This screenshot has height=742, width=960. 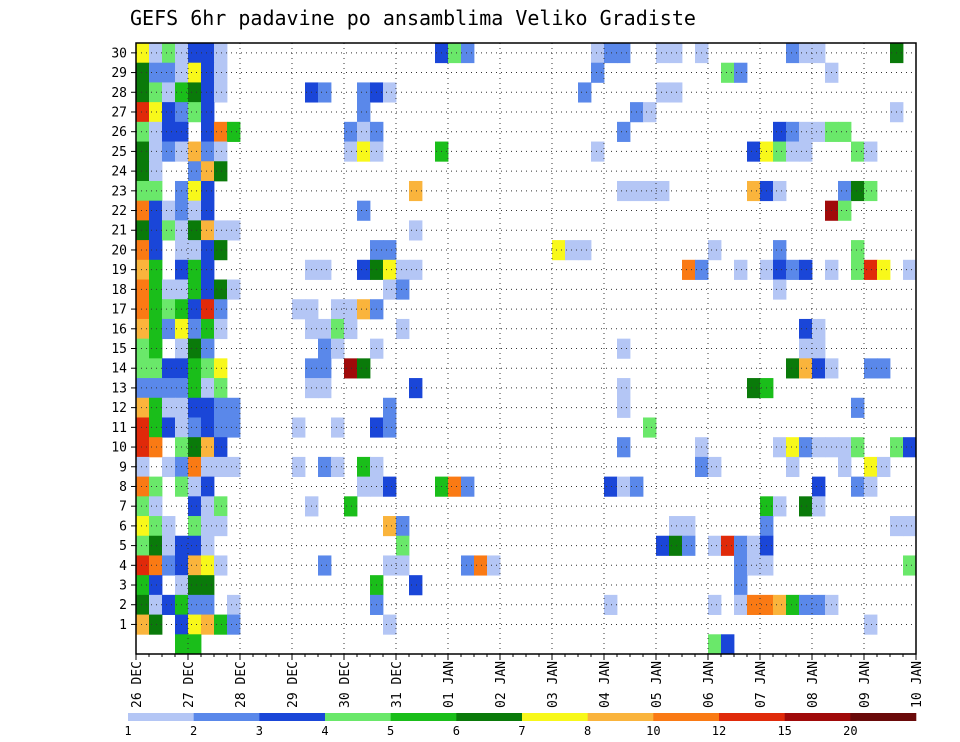 What do you see at coordinates (241, 684) in the screenshot?
I see `x-tick-label: 28 DEC` at bounding box center [241, 684].